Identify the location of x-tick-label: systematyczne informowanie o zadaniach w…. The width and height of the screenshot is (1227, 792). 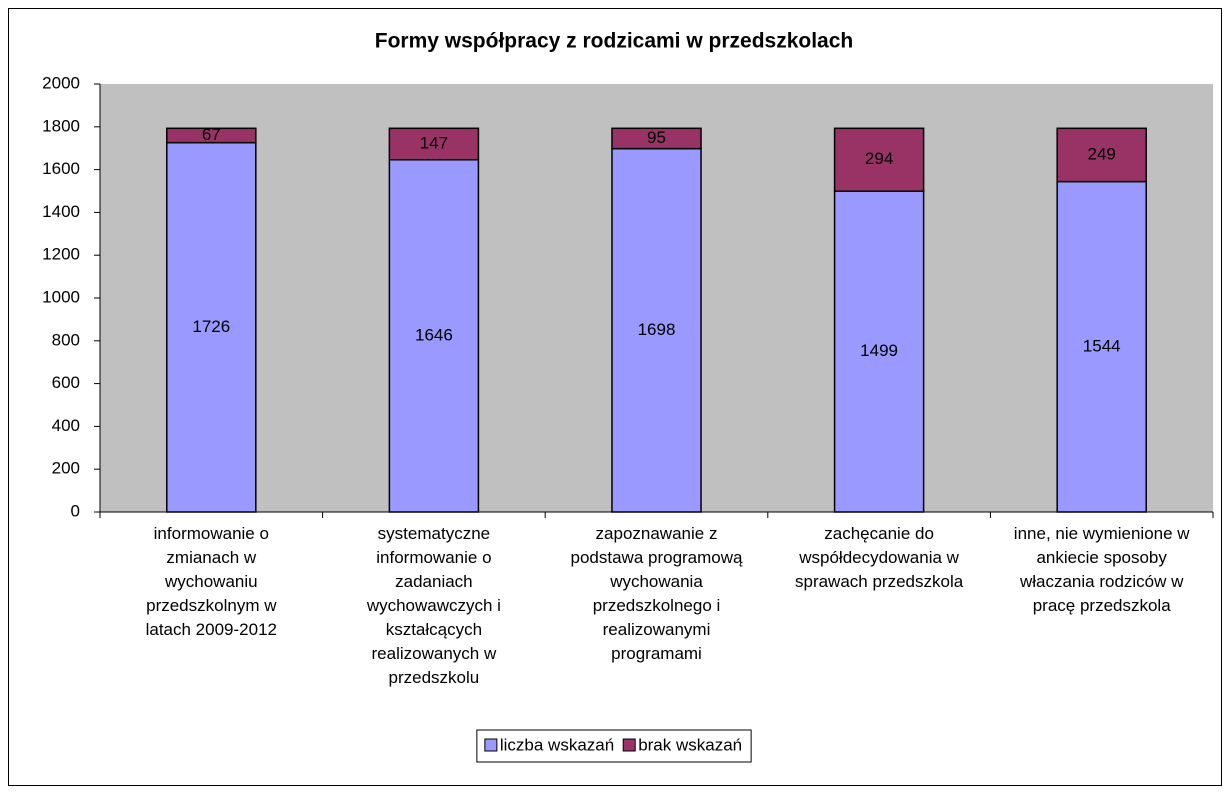
(433, 605).